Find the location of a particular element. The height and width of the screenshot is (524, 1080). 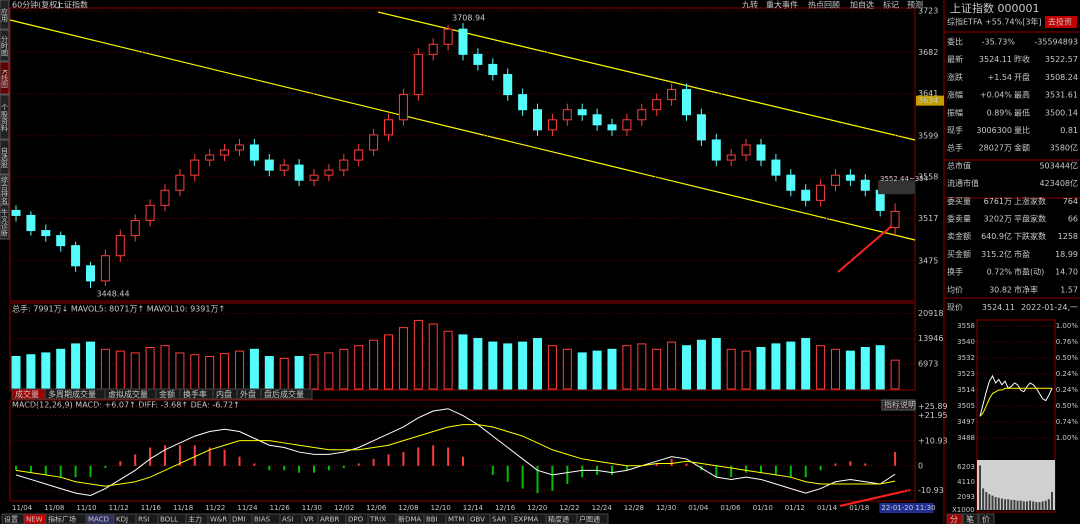

indicator-tab-label: OBV is located at coordinates (477, 520).